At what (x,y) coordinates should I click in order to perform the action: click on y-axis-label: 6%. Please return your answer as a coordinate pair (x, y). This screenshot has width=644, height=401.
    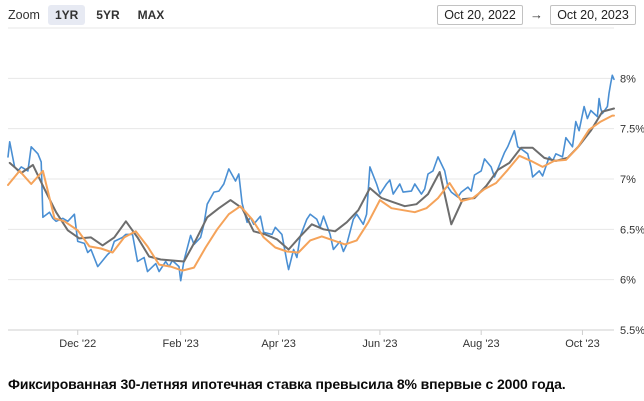
    Looking at the image, I should click on (628, 281).